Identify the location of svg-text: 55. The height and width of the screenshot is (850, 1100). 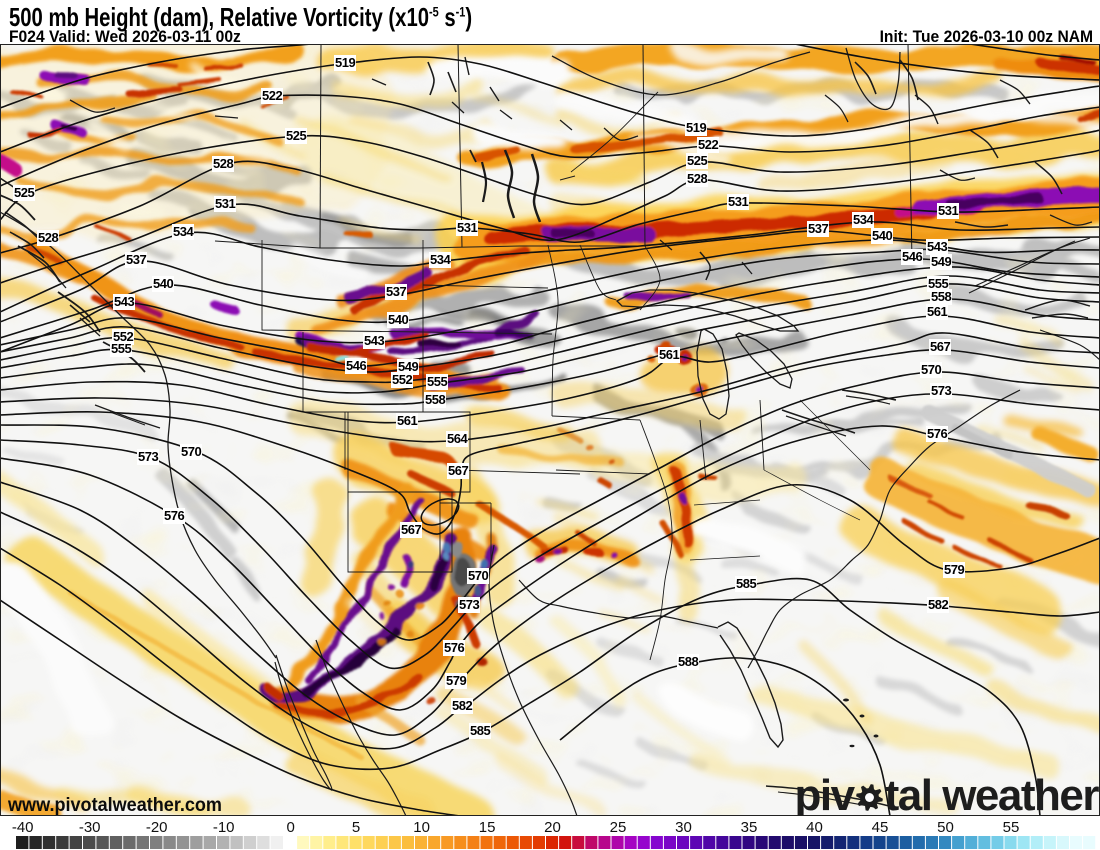
(1011, 827).